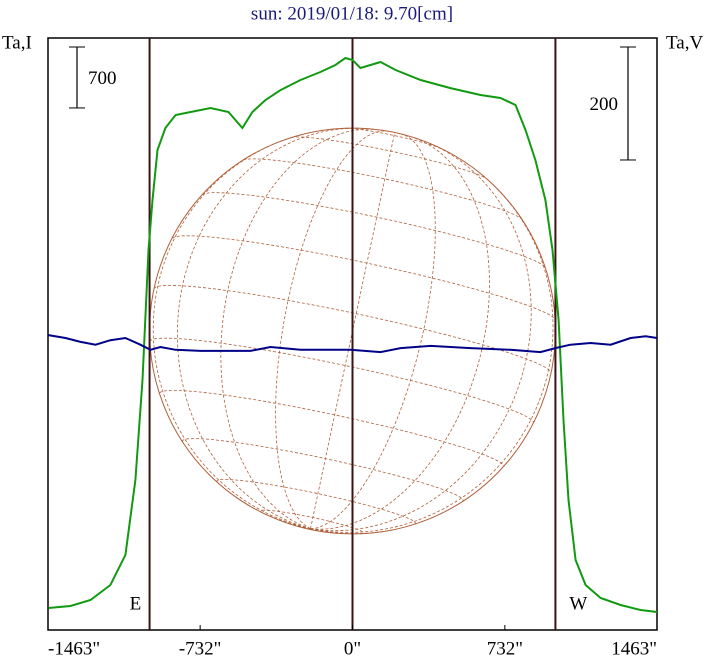 The width and height of the screenshot is (708, 662). Describe the element at coordinates (634, 648) in the screenshot. I see `x-tick-label: 1463"` at that location.